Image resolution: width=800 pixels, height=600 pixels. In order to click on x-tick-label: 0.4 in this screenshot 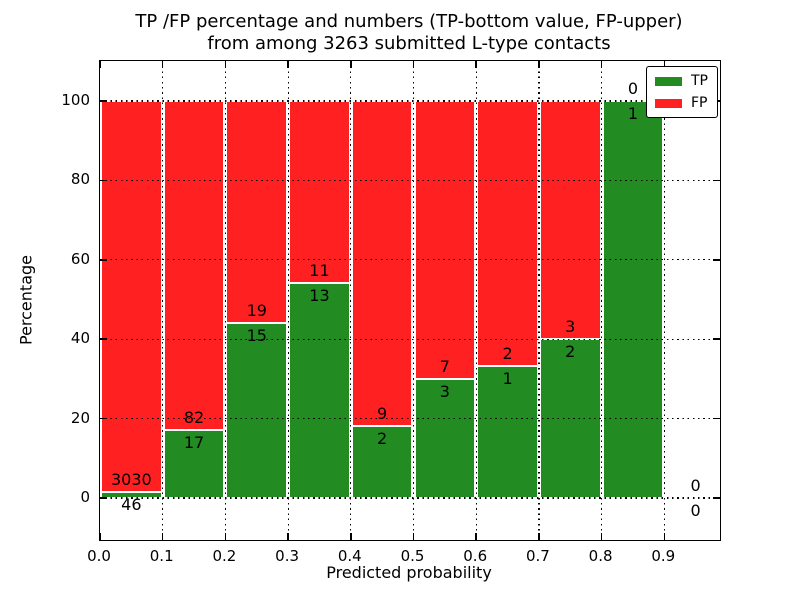, I will do `click(349, 556)`.